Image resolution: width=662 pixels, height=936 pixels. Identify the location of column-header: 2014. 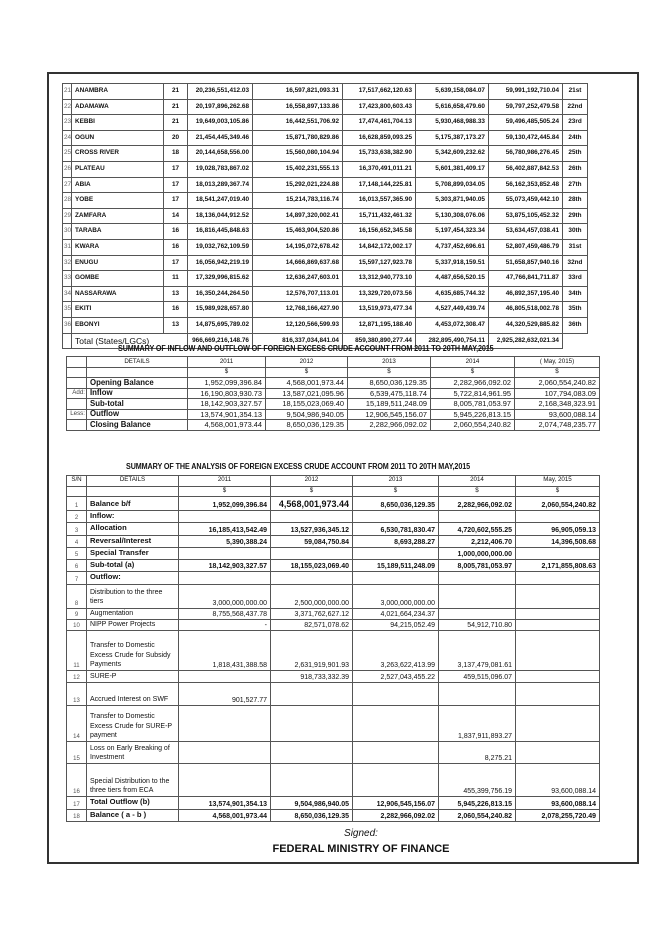
(472, 362).